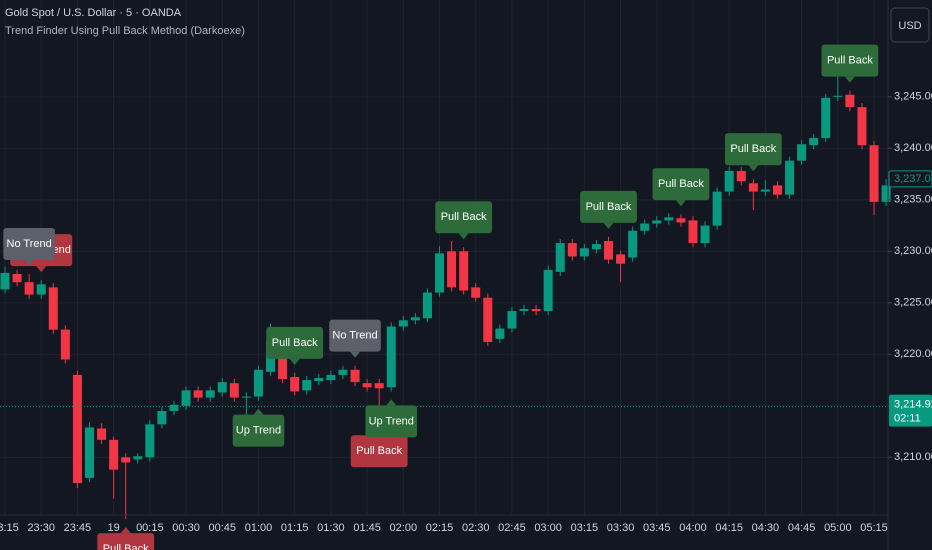 The height and width of the screenshot is (550, 932). I want to click on y-tick-label: 3,220.000, so click(913, 354).